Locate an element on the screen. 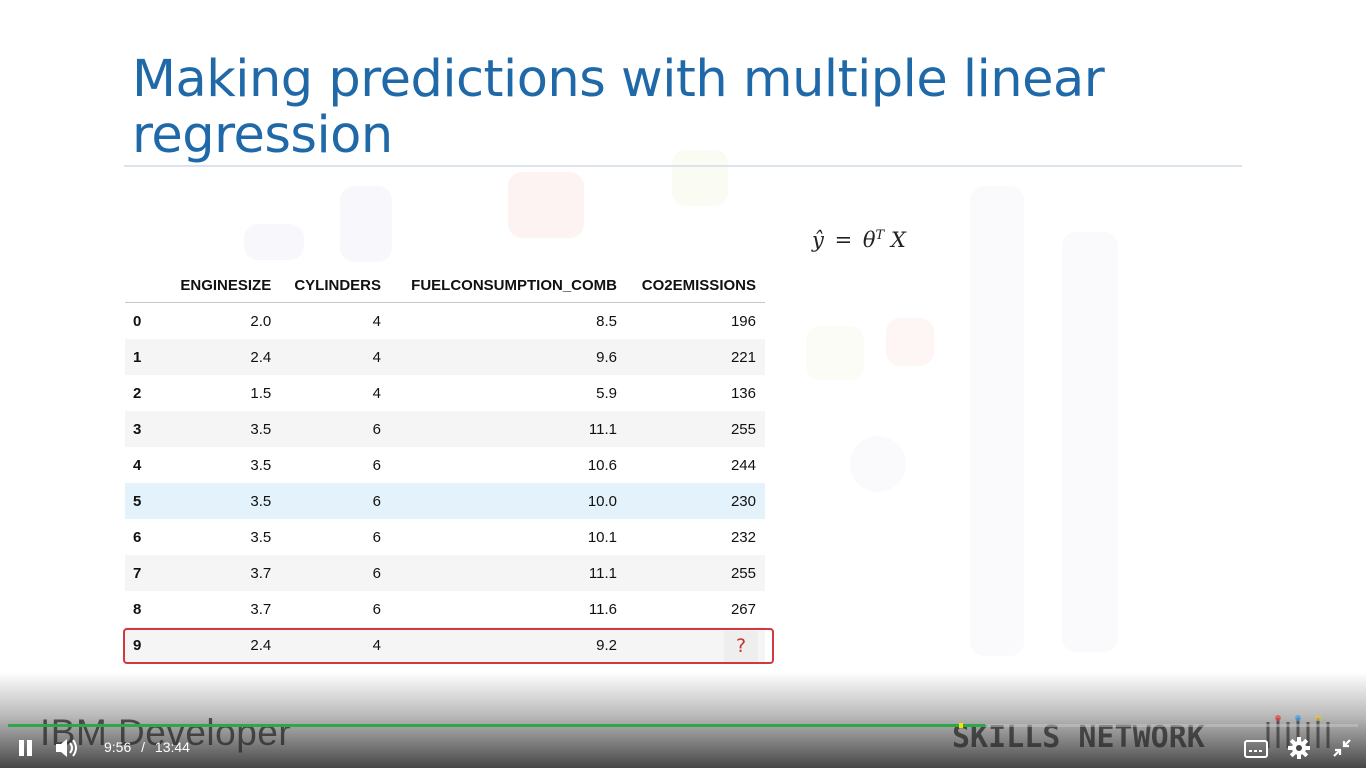  row-index: 7 is located at coordinates (145, 573).